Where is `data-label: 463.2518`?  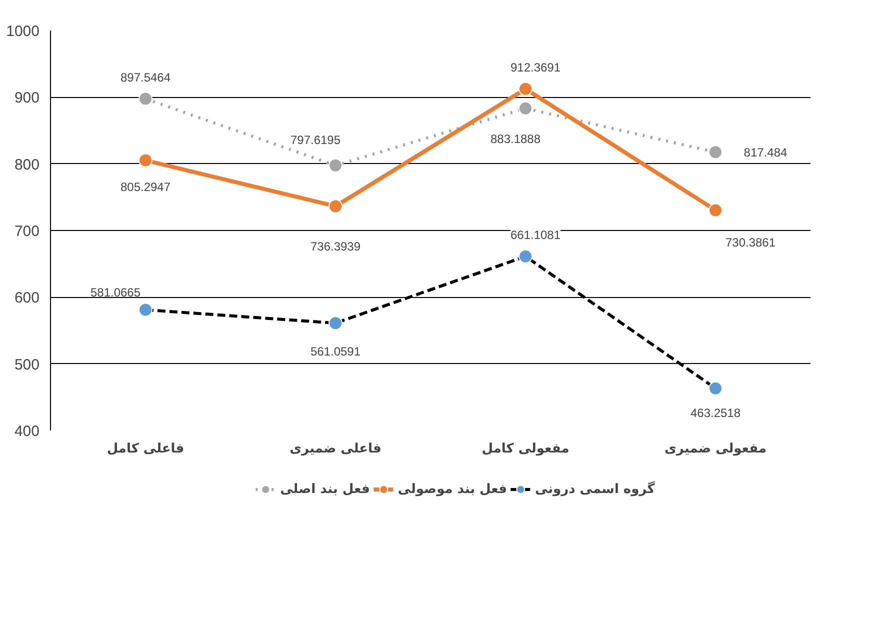 data-label: 463.2518 is located at coordinates (715, 413).